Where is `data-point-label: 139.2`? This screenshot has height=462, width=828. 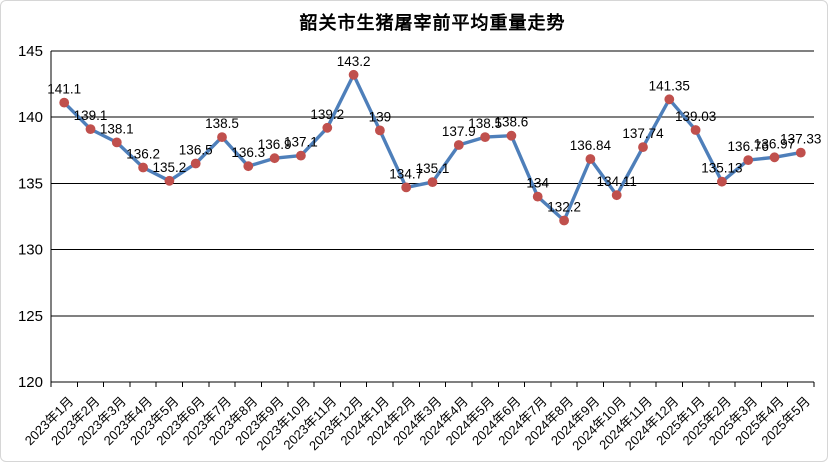
data-point-label: 139.2 is located at coordinates (327, 114).